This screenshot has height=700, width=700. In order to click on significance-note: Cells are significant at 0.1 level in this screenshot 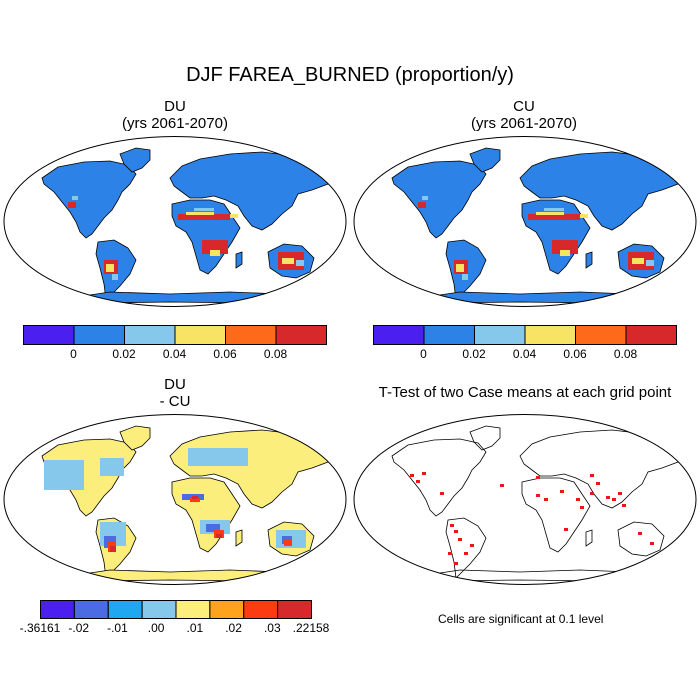, I will do `click(521, 619)`.